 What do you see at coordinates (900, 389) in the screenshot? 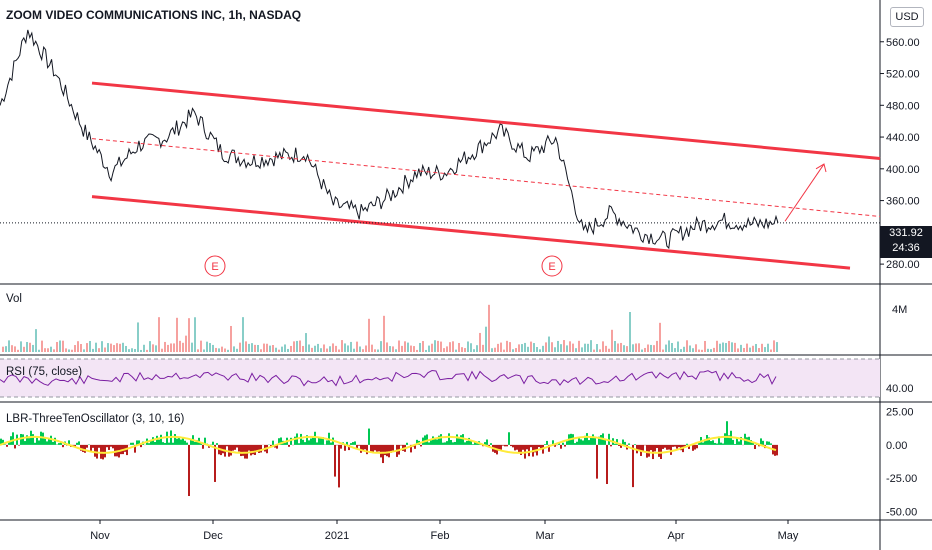
I see `rsi-tick-label: 40.00` at bounding box center [900, 389].